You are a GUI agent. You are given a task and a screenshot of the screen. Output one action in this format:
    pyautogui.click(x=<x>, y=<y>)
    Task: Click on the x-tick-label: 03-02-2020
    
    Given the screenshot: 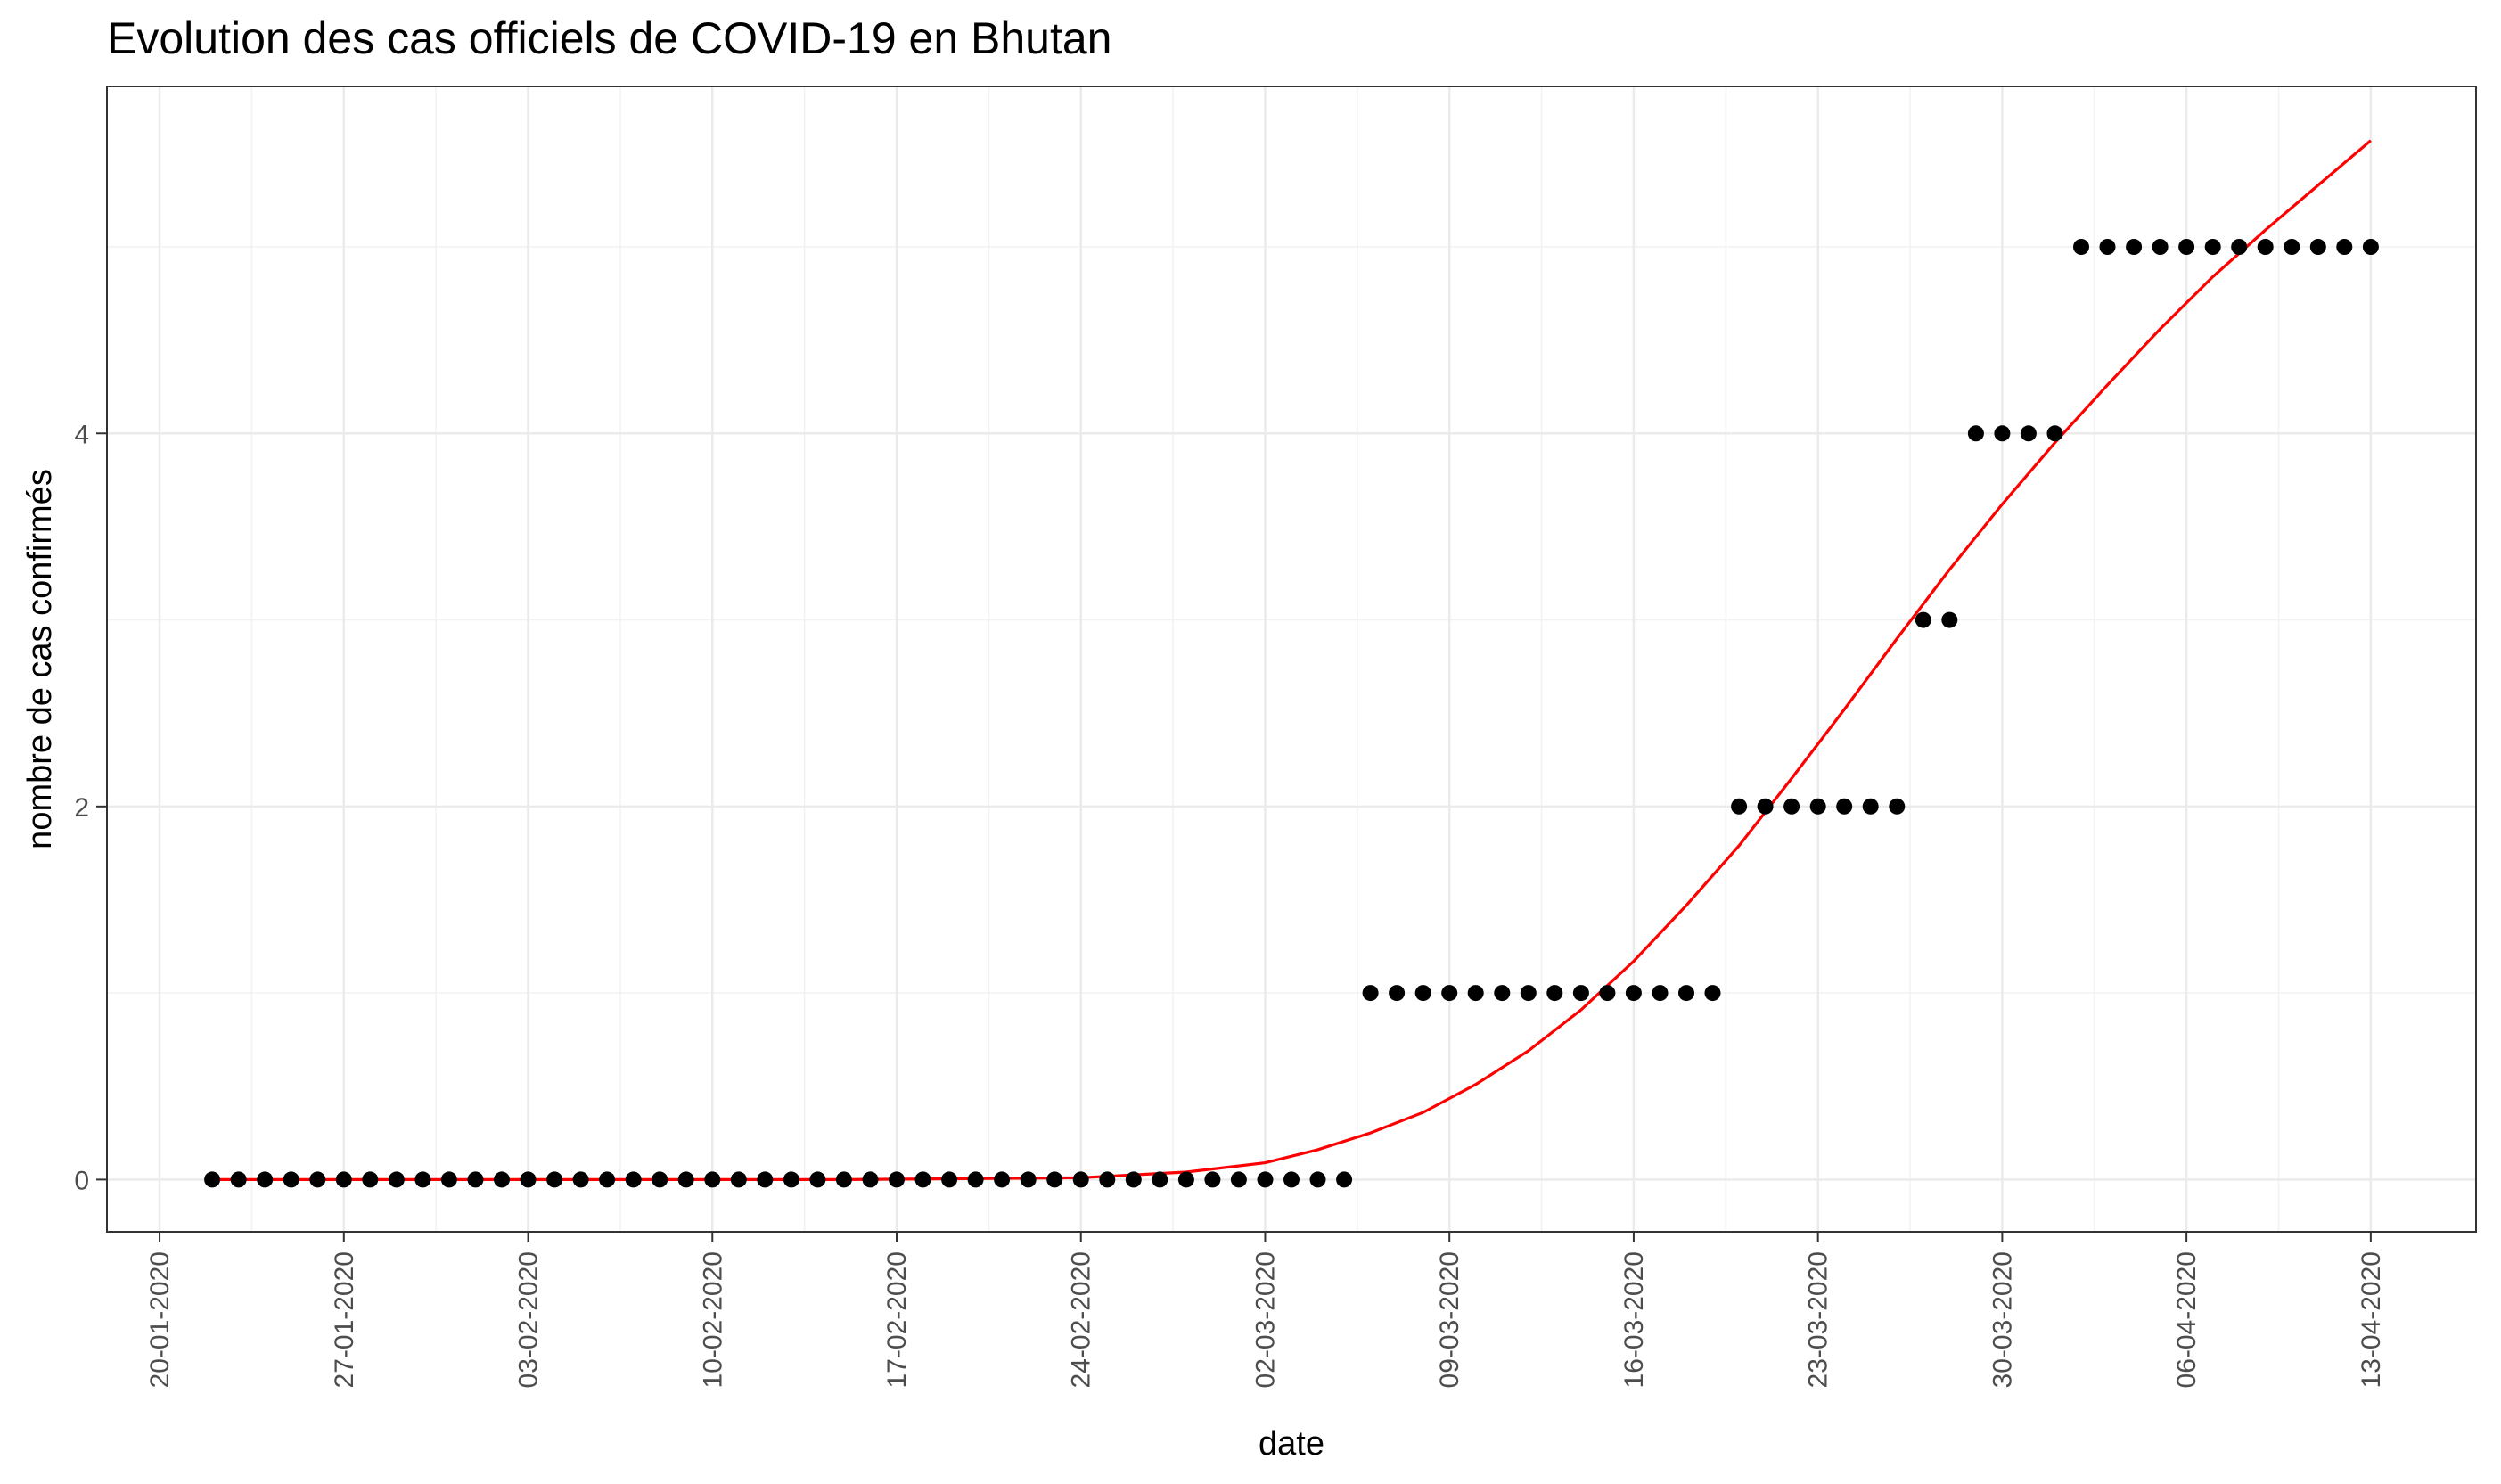 What is the action you would take?
    pyautogui.click(x=529, y=1319)
    